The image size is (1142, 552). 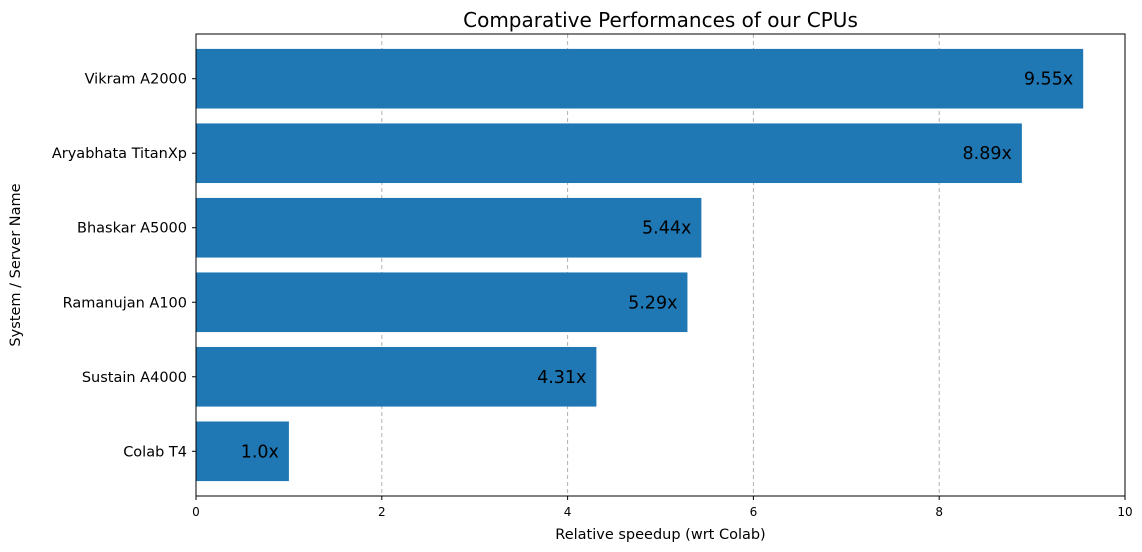 What do you see at coordinates (666, 229) in the screenshot?
I see `data-label: 5.44x` at bounding box center [666, 229].